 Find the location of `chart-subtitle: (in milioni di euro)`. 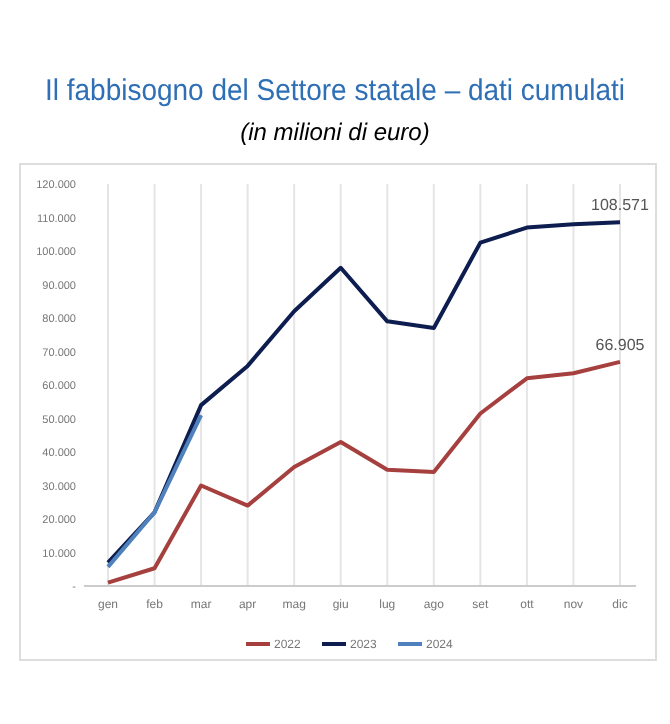

chart-subtitle: (in milioni di euro) is located at coordinates (335, 132).